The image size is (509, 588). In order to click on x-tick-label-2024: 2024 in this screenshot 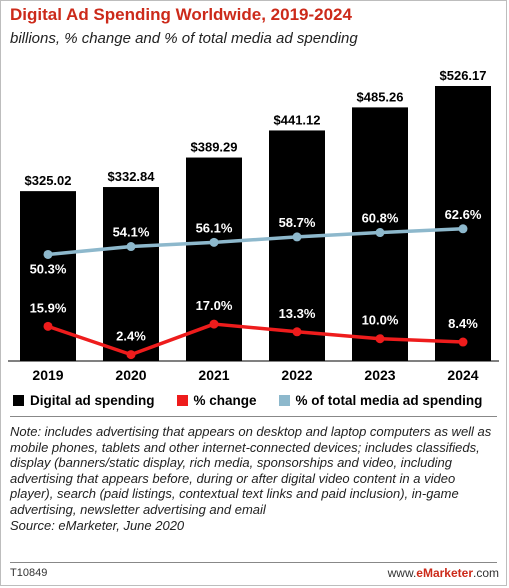, I will do `click(462, 375)`.